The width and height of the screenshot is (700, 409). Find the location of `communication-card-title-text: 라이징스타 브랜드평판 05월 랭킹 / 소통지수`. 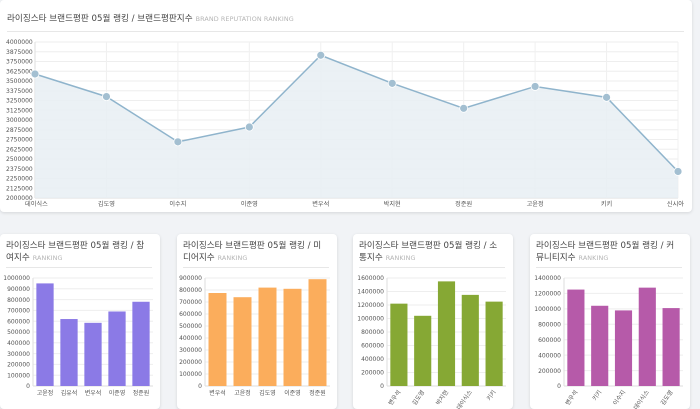

communication-card-title-text: 라이징스타 브랜드평판 05월 랭킹 / 소통지수 is located at coordinates (428, 252).